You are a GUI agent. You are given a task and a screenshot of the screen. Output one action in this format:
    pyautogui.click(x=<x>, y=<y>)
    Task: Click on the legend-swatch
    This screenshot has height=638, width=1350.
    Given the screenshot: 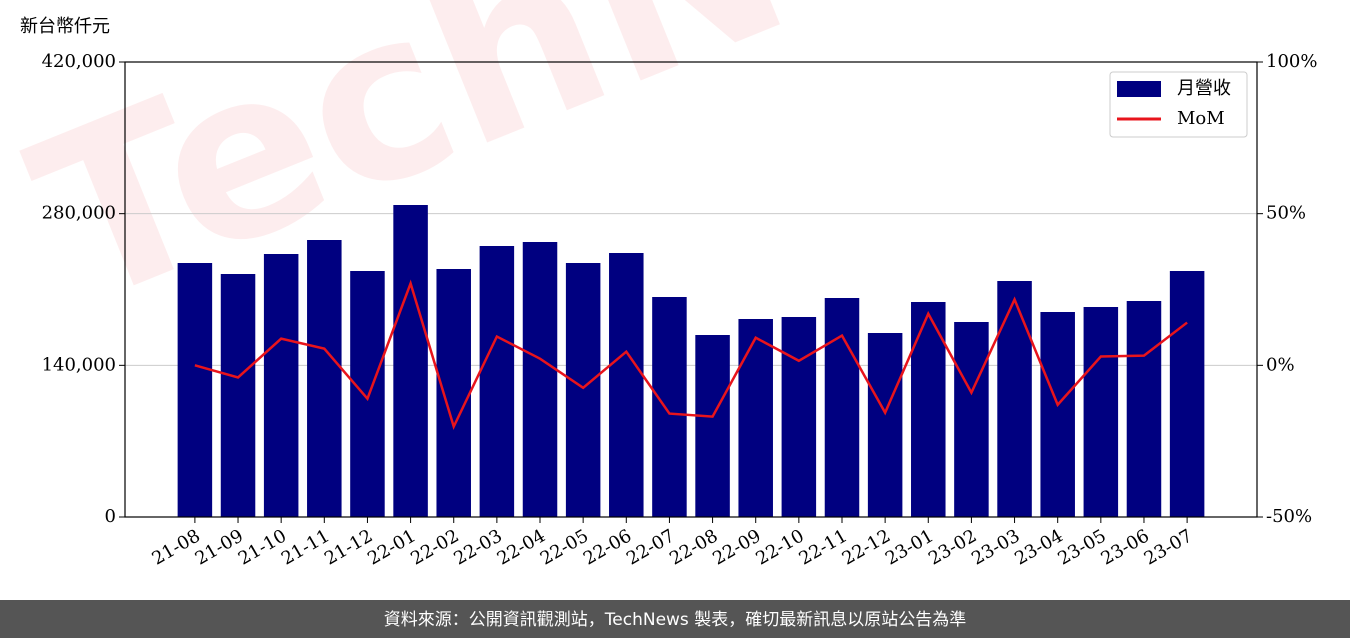 What is the action you would take?
    pyautogui.click(x=1139, y=89)
    